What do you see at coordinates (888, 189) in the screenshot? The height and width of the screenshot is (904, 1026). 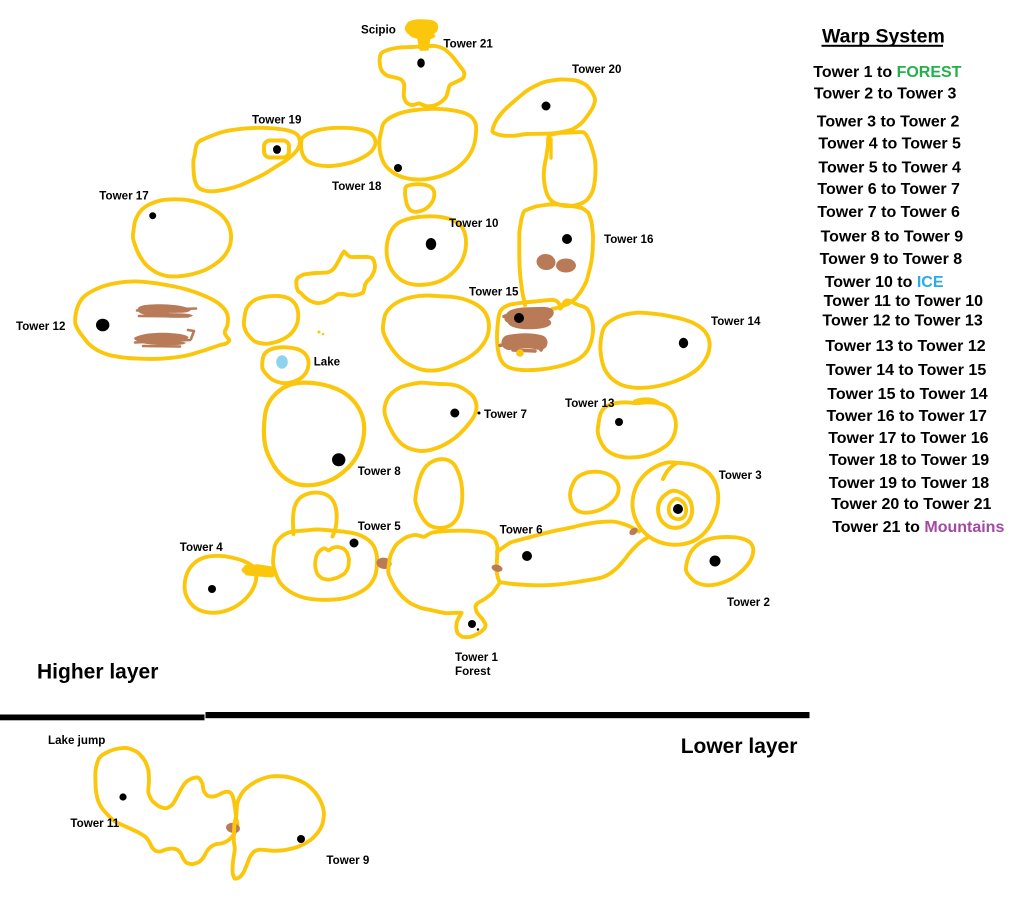 I see `svg-text: Tower 6 to Tower 7` at bounding box center [888, 189].